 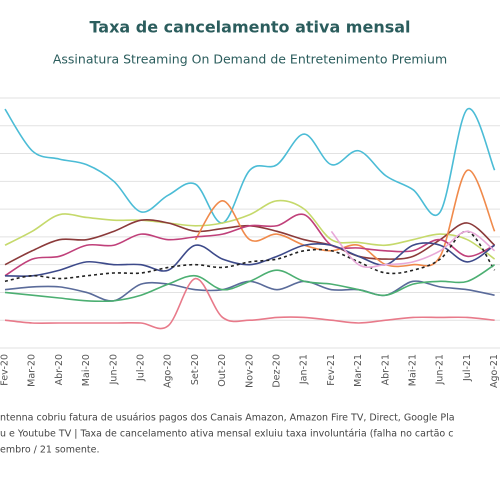 What do you see at coordinates (331, 370) in the screenshot?
I see `x-tick-label: Fev-21` at bounding box center [331, 370].